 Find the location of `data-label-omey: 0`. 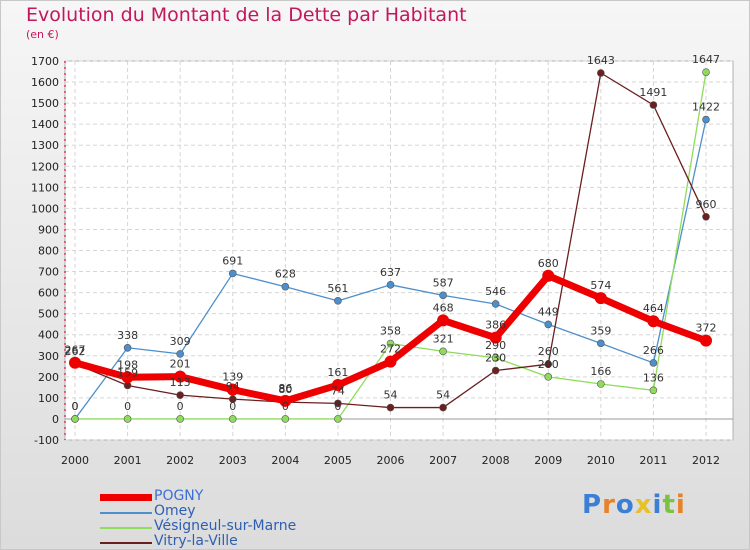

data-label-omey: 0 is located at coordinates (75, 406).